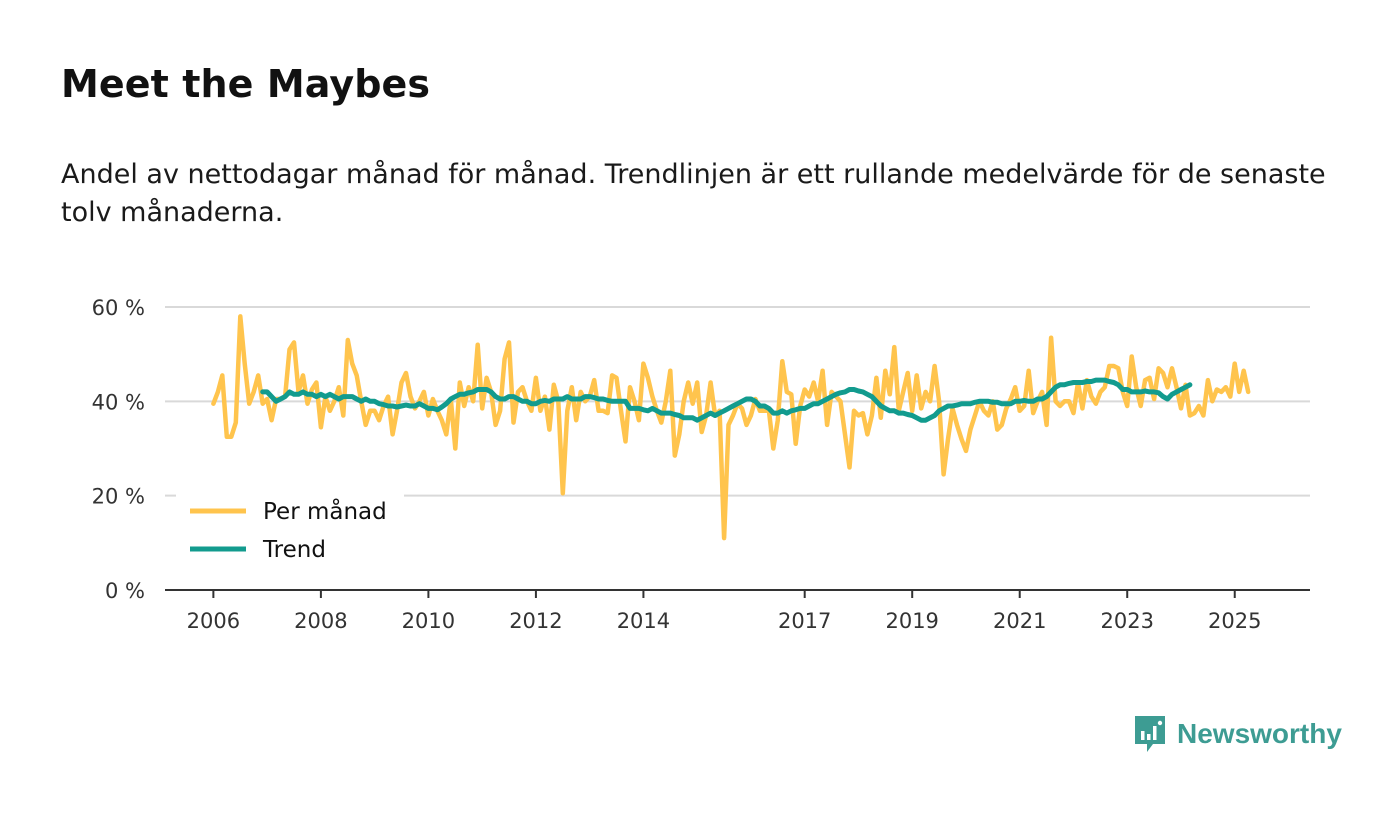  I want to click on y-tick-label: 60 %, so click(118, 308).